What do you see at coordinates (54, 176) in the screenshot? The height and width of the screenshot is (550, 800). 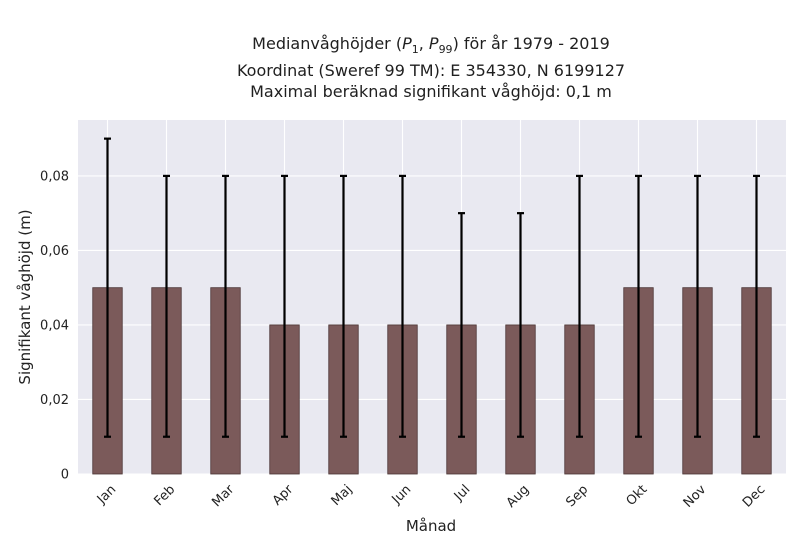 I see `y-tick-label: 0,08` at bounding box center [54, 176].